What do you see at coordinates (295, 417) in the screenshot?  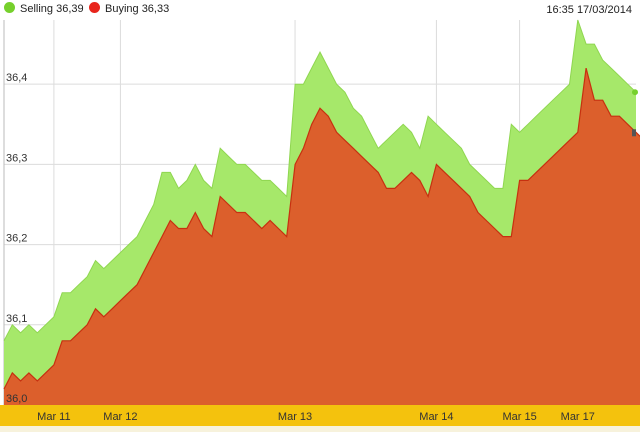 I see `x-tick-label: Mar 13` at bounding box center [295, 417].